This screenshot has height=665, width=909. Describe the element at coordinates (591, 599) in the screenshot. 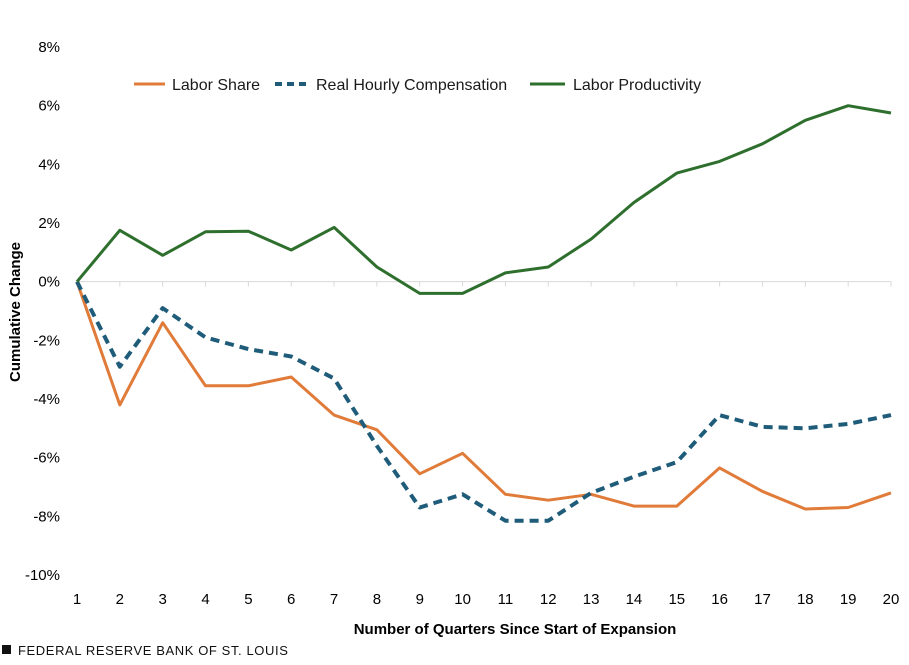

I see `x-tick-label: 13` at that location.